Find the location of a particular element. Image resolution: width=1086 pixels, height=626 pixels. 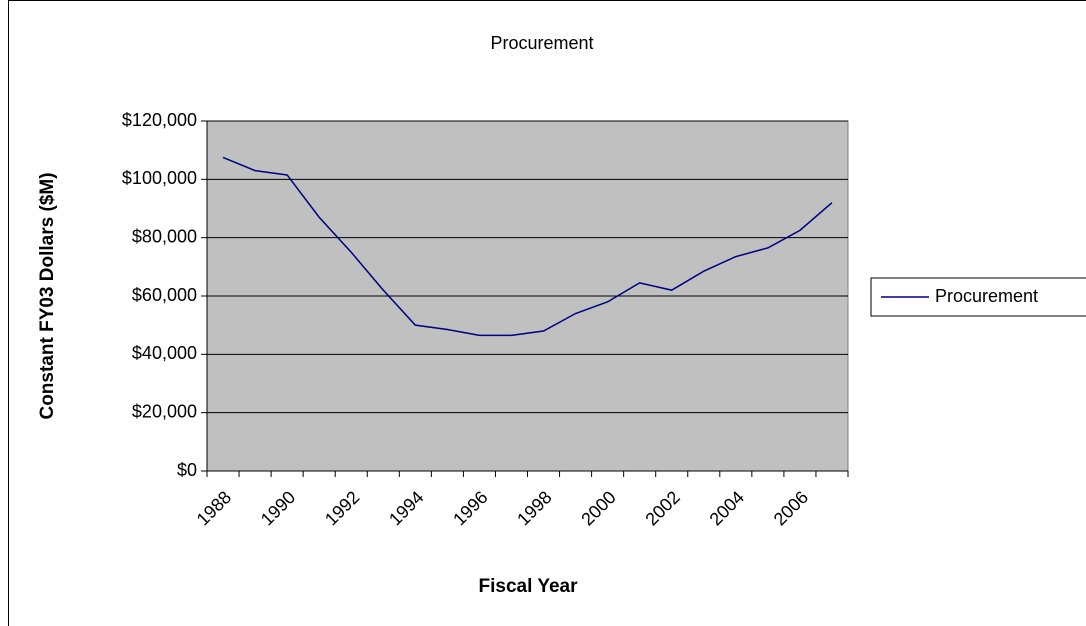

chart-title: Procurement is located at coordinates (541, 43).